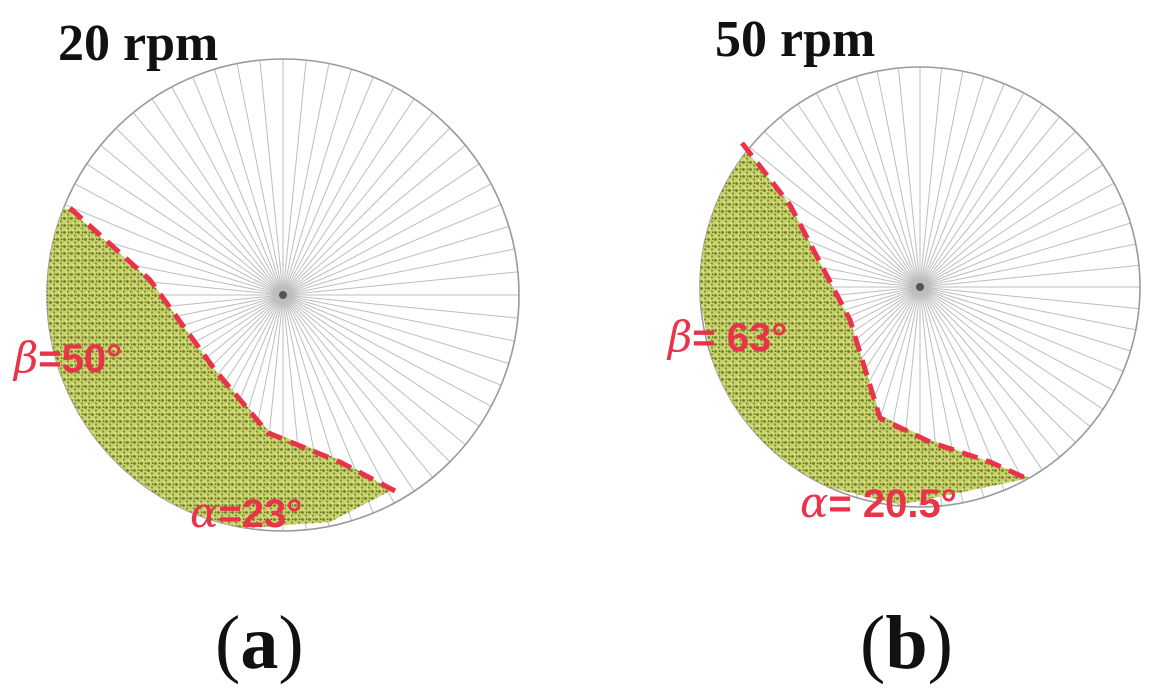  I want to click on beta-value-a: =50°, so click(80, 359).